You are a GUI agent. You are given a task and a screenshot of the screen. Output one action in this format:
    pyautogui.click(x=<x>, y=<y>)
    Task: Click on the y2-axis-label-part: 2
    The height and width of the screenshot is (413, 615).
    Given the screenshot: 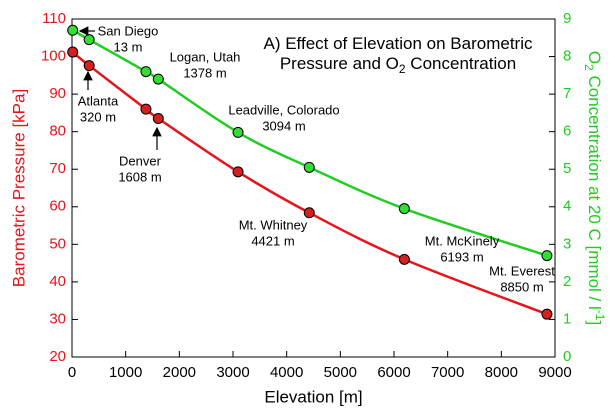 What is the action you would take?
    pyautogui.click(x=589, y=67)
    